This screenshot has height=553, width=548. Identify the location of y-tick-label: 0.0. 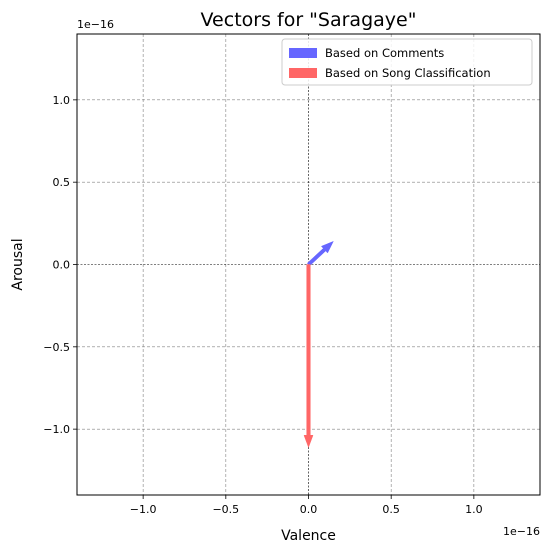
(62, 265).